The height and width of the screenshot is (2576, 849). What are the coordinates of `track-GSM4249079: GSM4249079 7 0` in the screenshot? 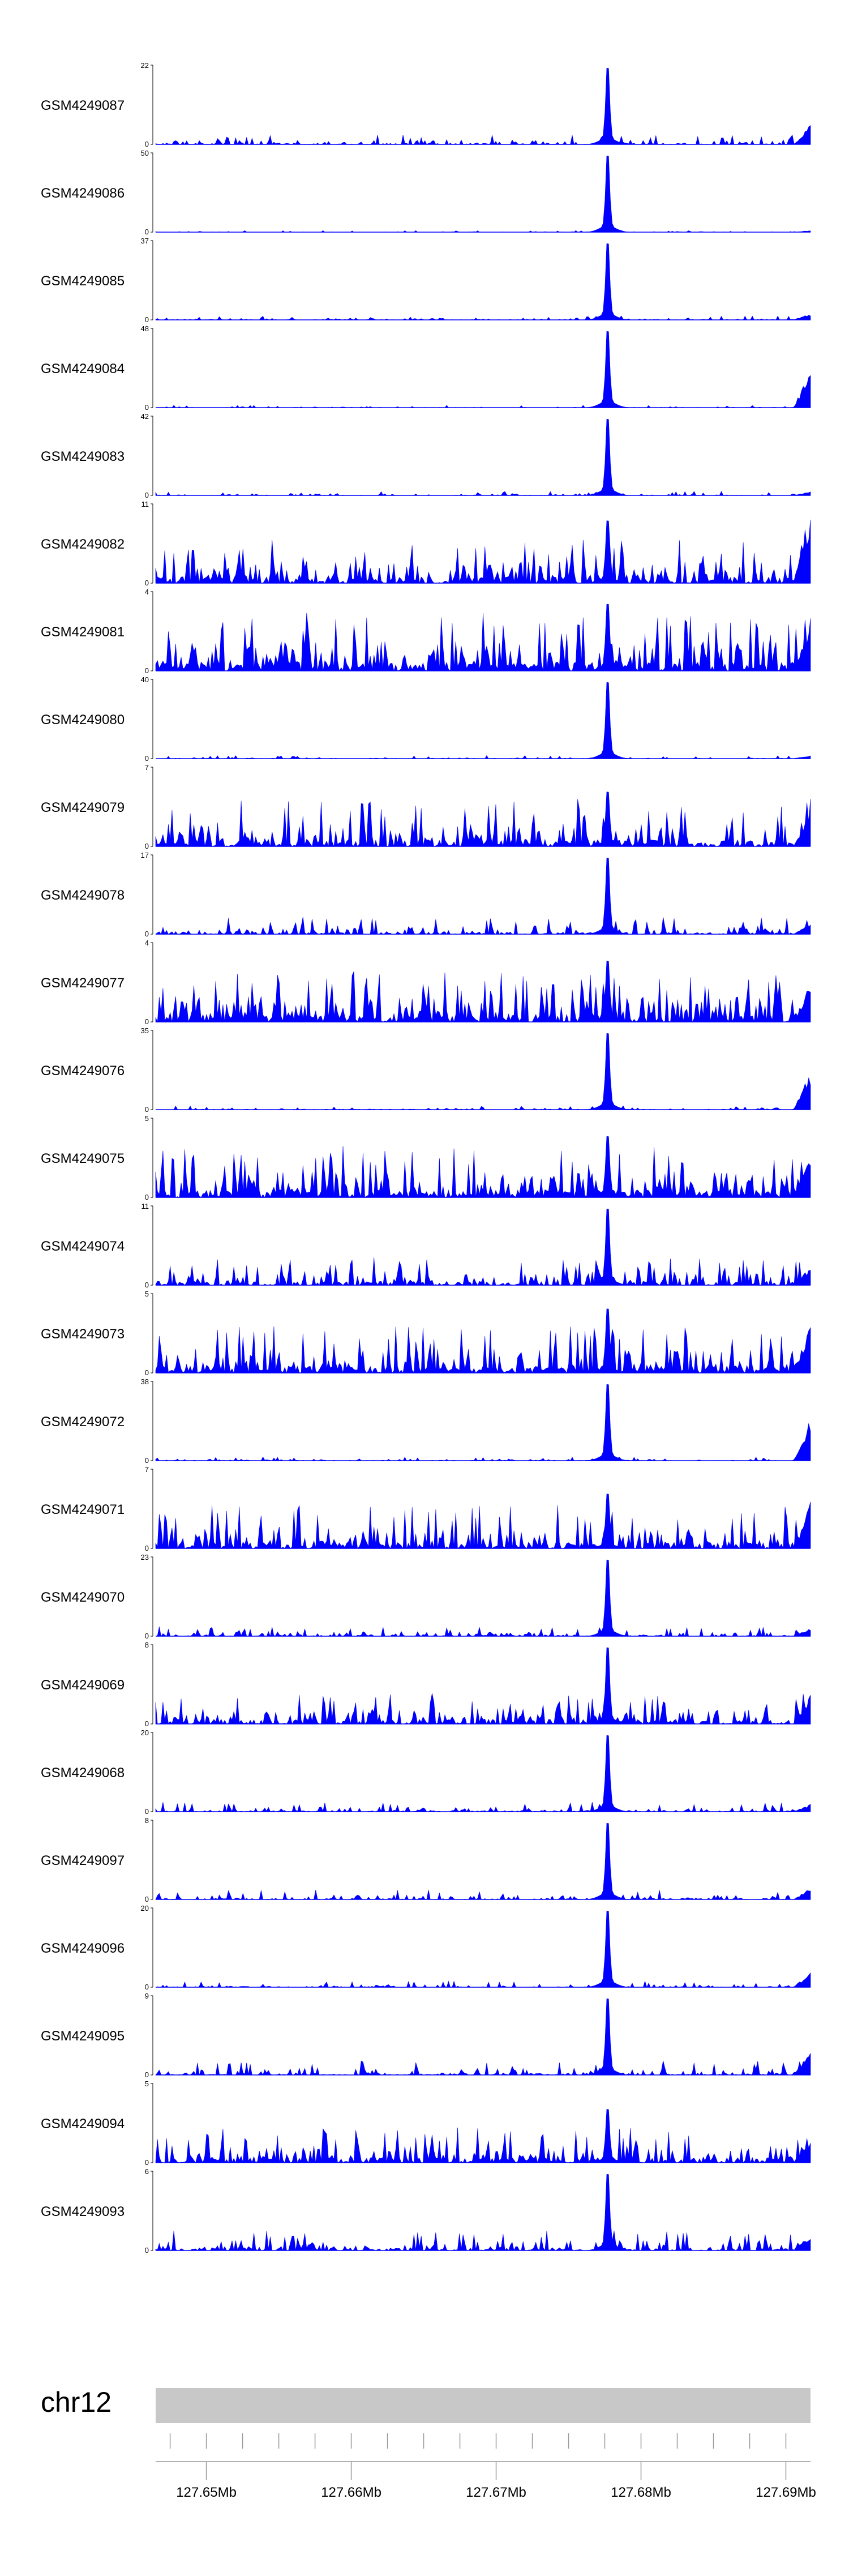 It's located at (426, 806).